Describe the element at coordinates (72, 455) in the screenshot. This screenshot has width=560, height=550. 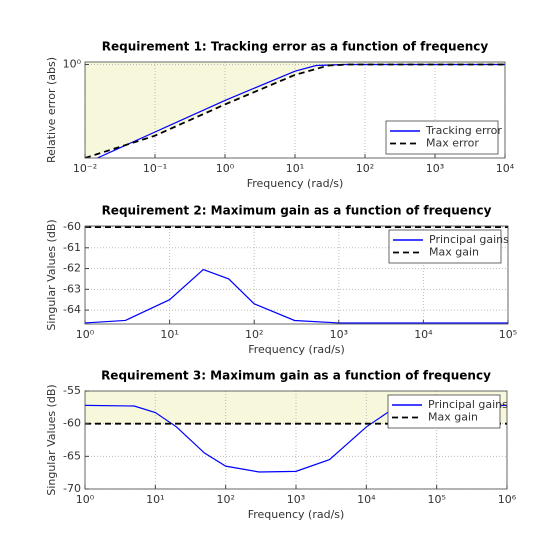
I see `y-tick-label: -65` at that location.